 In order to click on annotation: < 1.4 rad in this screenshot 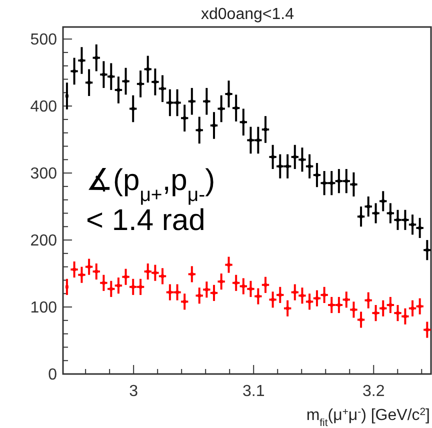, I will do `click(146, 220)`.